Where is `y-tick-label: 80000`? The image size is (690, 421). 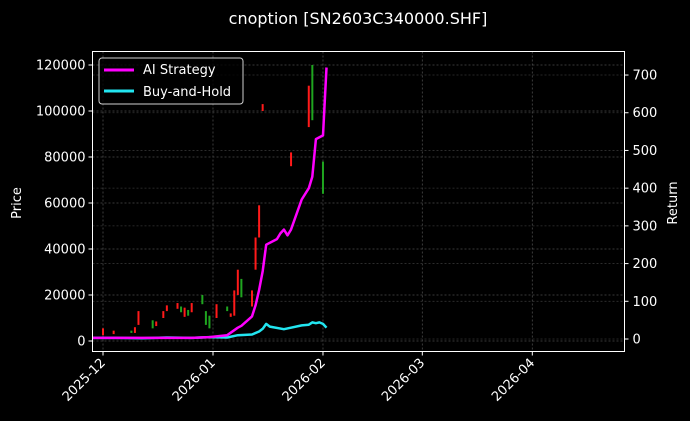
y-tick-label: 80000 is located at coordinates (64, 158).